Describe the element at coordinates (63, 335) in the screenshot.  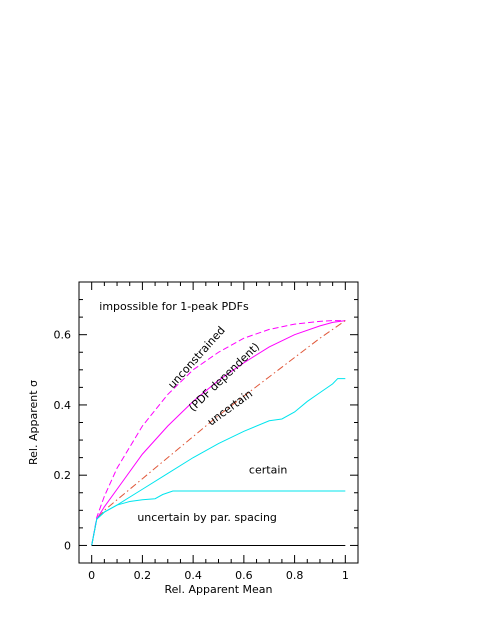
I see `y-tick-label: 0.6` at that location.